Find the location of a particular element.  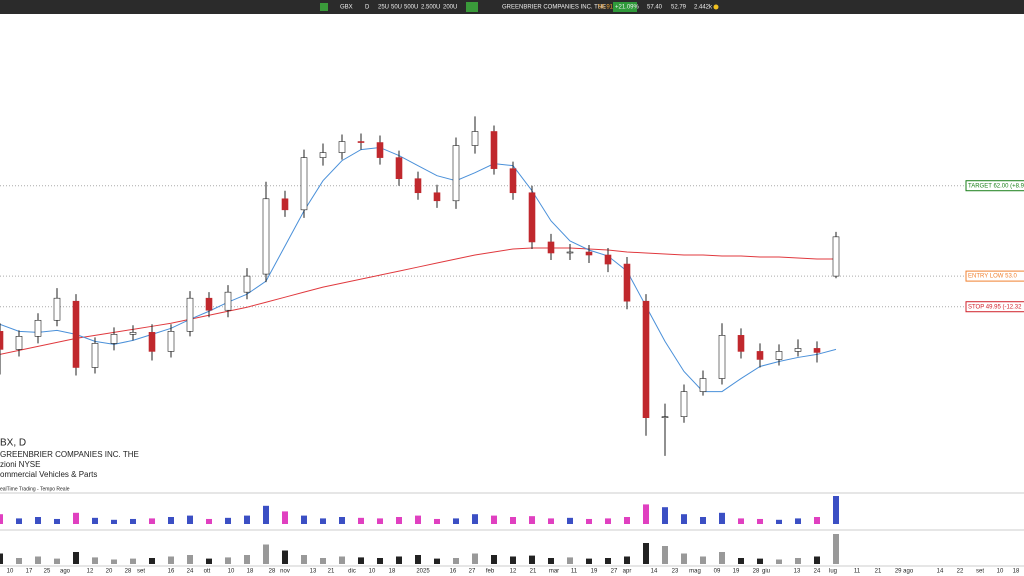

x-tick-label: 24 is located at coordinates (817, 572).